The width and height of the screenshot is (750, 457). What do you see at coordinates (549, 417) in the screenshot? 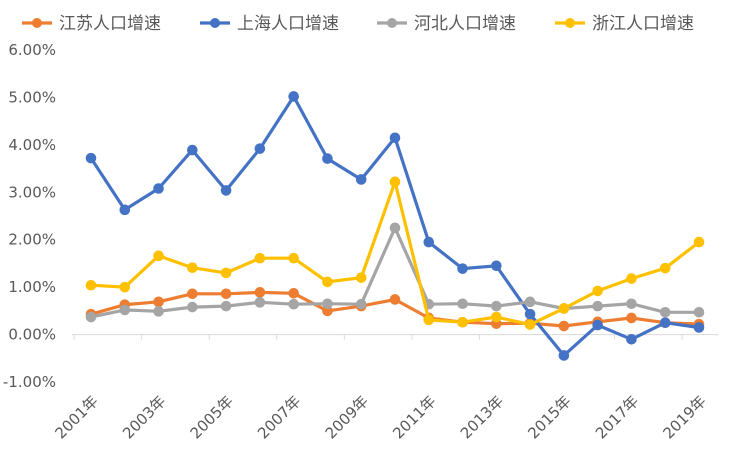
I see `x-tick-label: 2015年` at bounding box center [549, 417].